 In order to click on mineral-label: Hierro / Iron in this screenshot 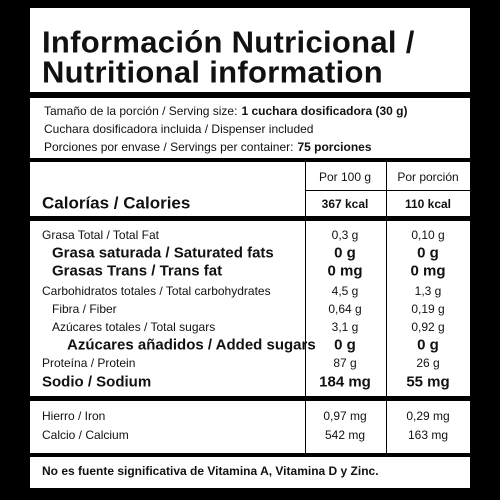, I will do `click(74, 416)`.